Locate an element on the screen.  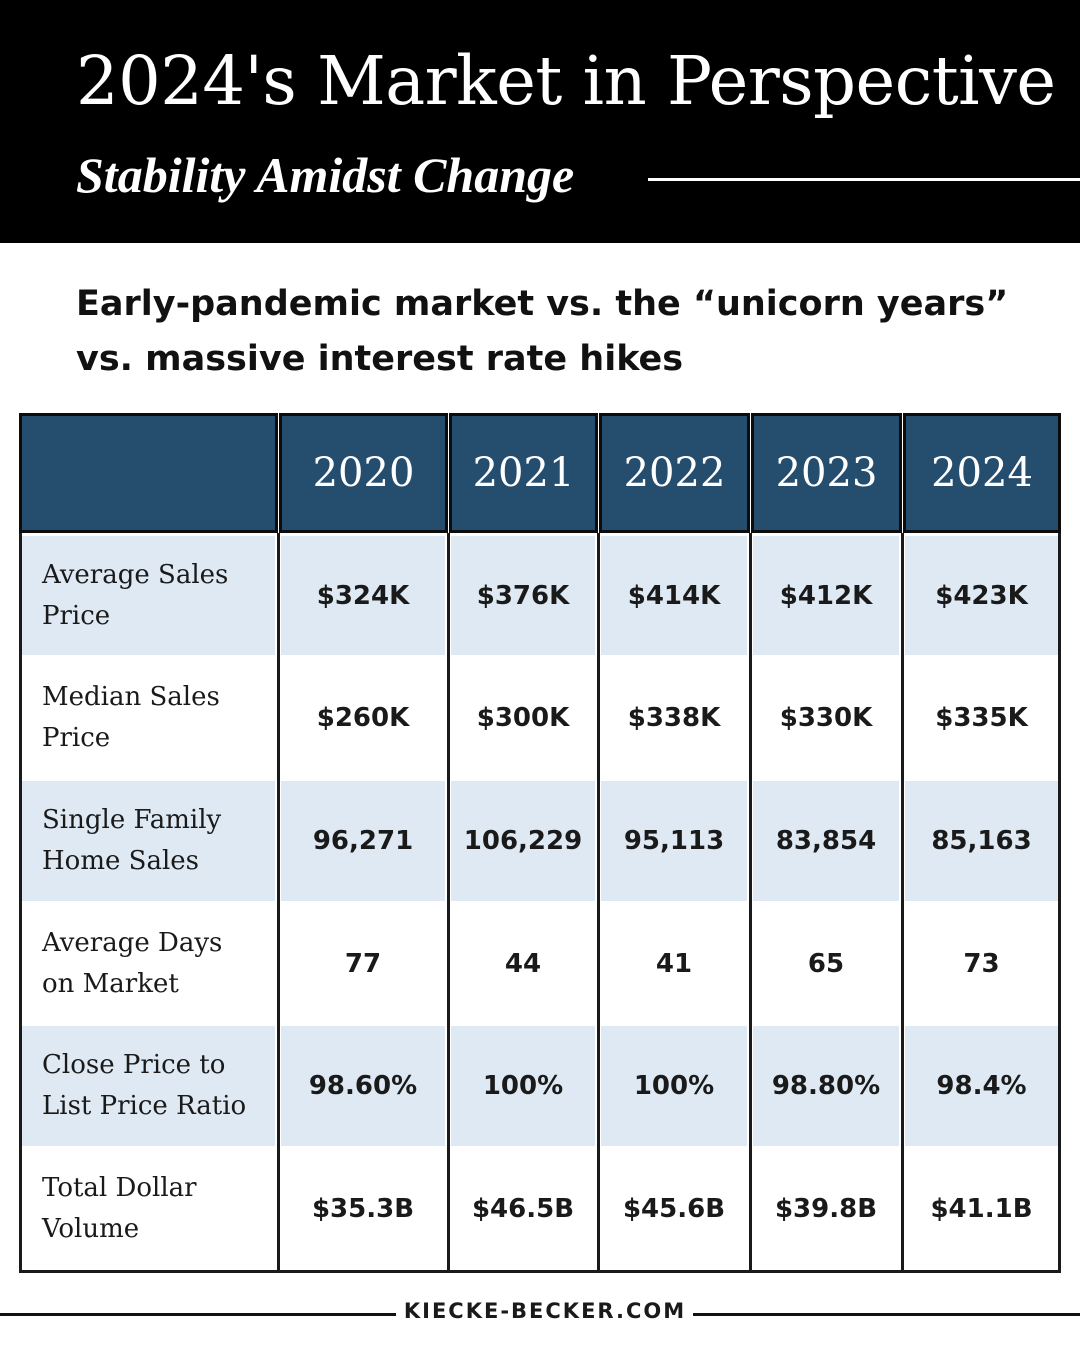
row-label-line: Median Sales is located at coordinates (131, 697).